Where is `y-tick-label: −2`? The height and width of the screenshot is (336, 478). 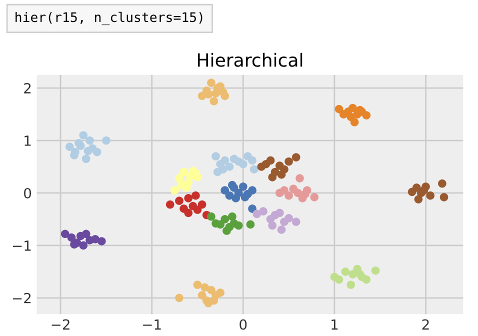
y-tick-label: −2 is located at coordinates (21, 298).